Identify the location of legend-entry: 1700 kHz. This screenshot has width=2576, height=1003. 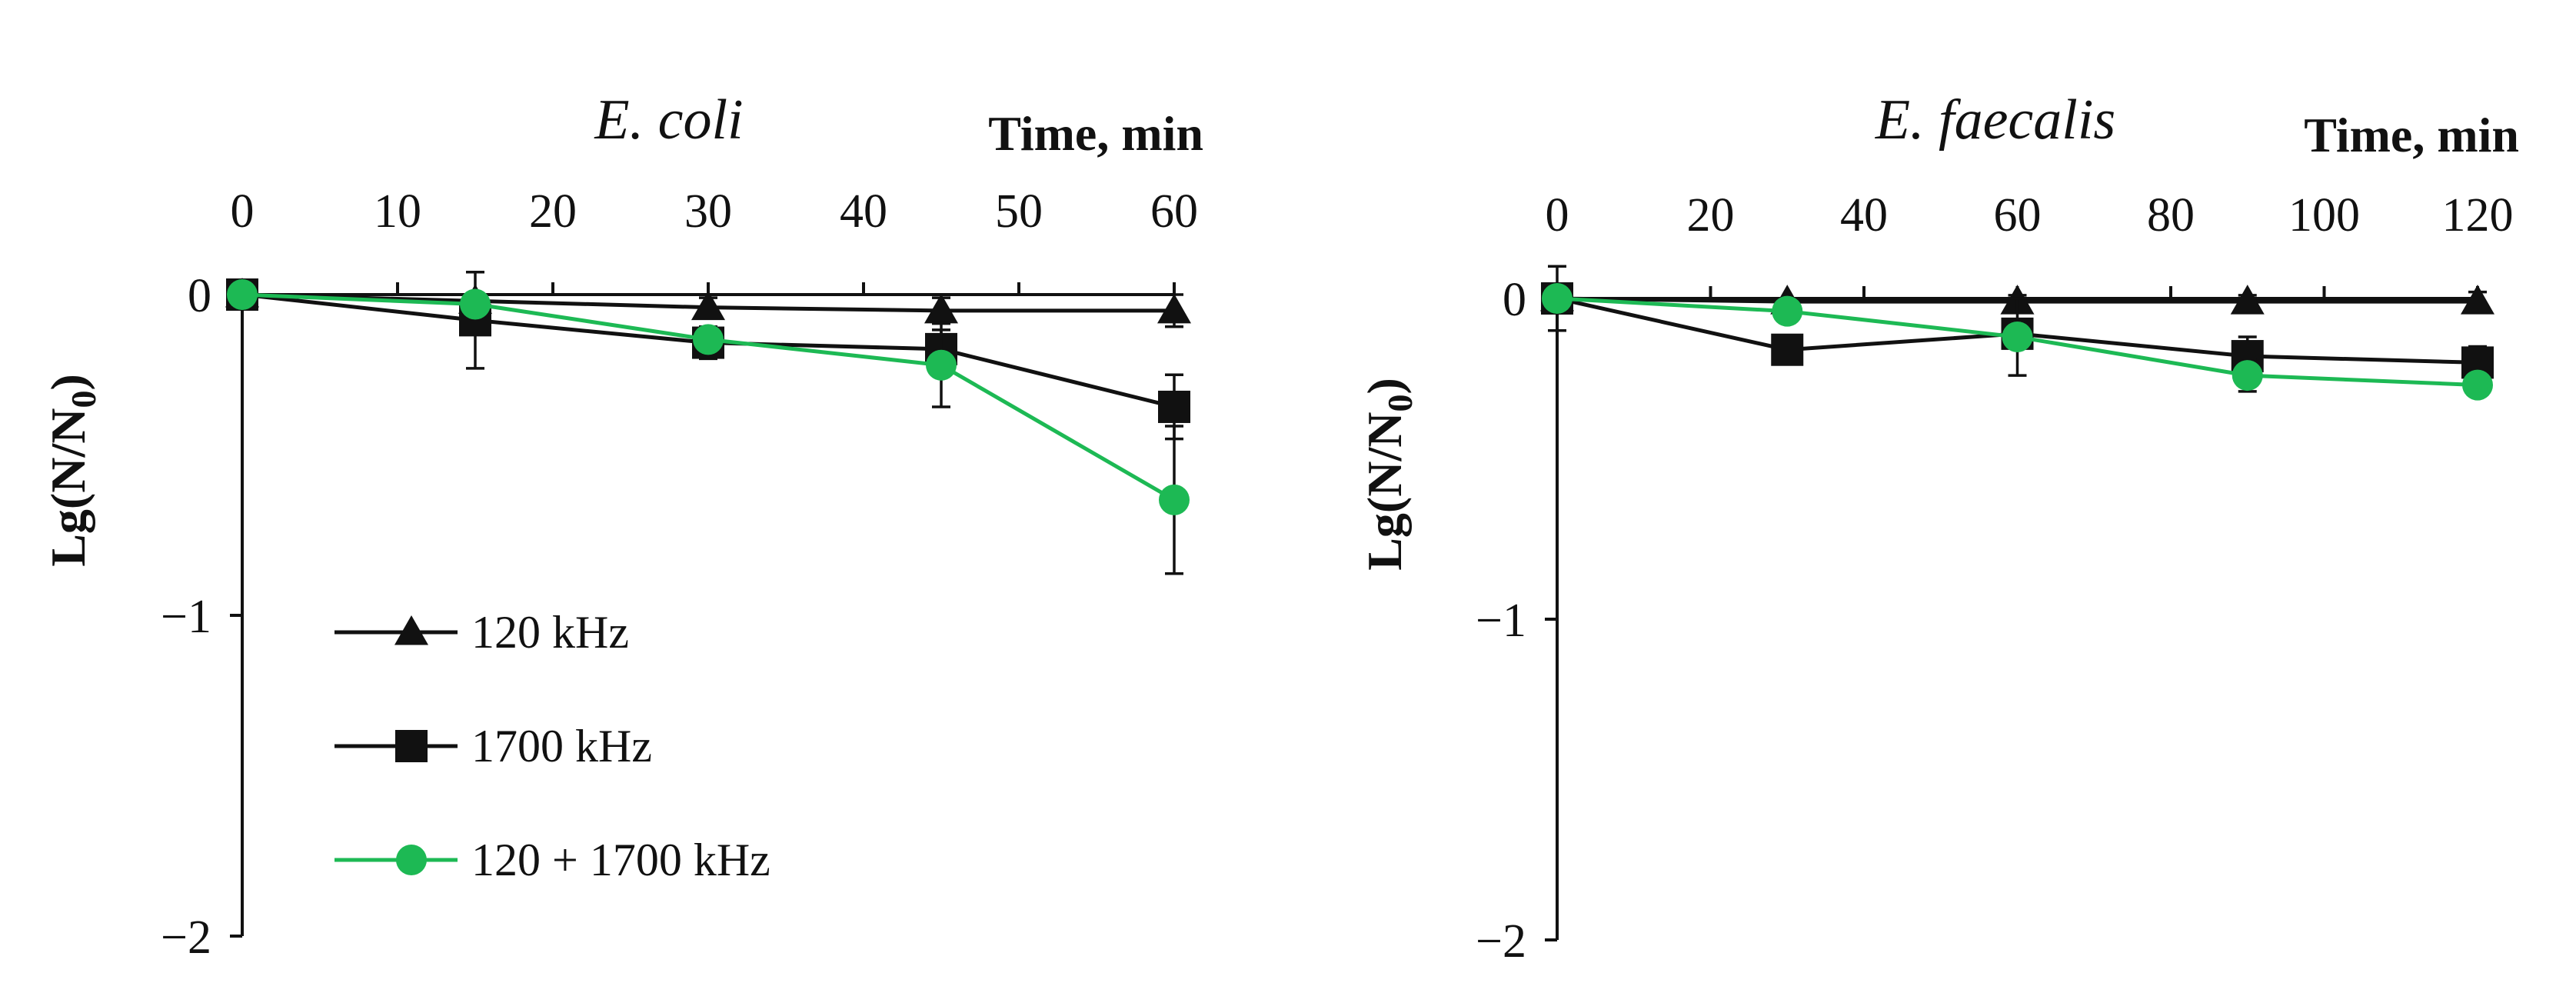
(493, 746).